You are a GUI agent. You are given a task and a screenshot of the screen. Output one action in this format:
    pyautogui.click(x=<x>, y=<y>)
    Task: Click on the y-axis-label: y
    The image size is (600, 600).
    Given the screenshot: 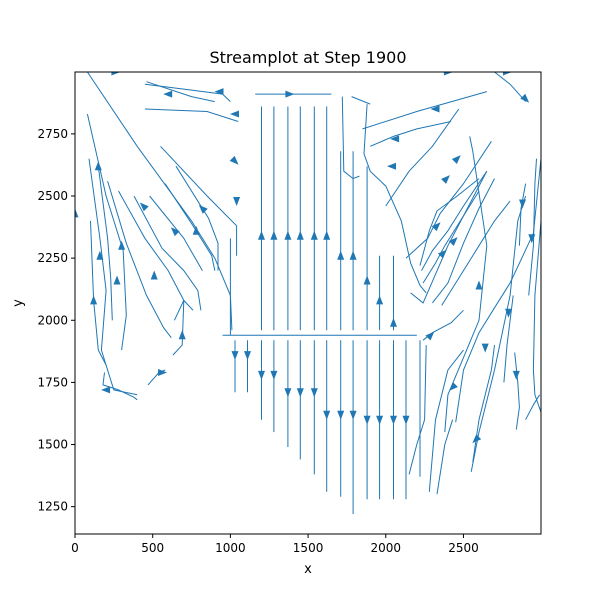 What is the action you would take?
    pyautogui.click(x=18, y=303)
    